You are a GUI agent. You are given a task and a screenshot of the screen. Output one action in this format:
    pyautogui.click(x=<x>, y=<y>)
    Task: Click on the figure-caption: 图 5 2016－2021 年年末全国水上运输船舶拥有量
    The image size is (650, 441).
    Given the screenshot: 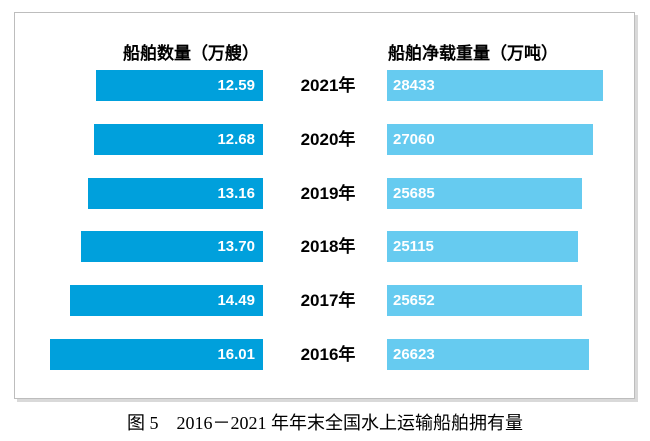 What is the action you would take?
    pyautogui.click(x=325, y=423)
    